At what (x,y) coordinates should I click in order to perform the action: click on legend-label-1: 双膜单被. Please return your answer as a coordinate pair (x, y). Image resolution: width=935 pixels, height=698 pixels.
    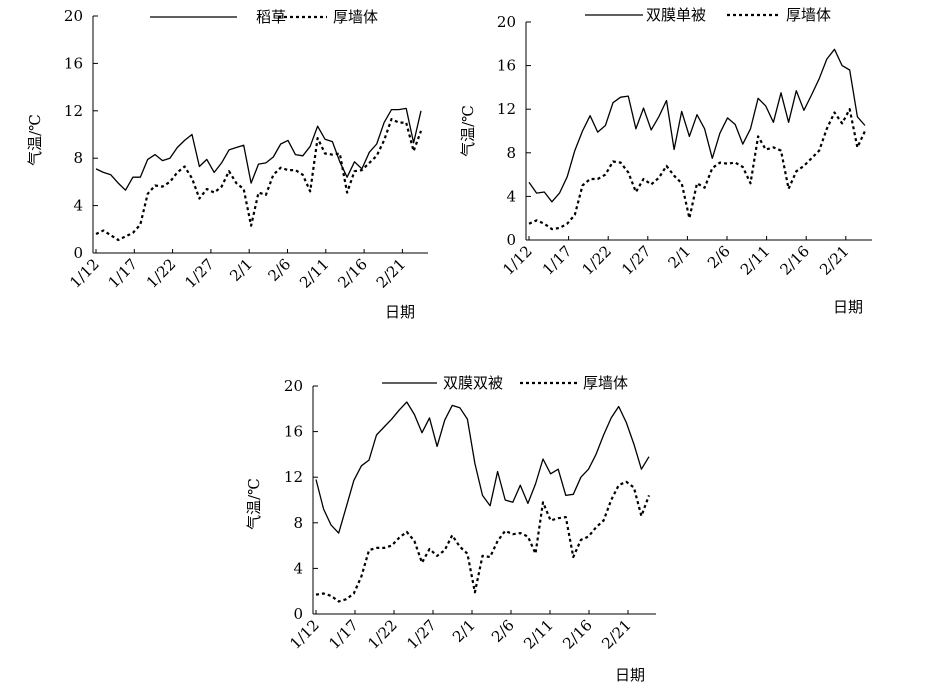
    Looking at the image, I should click on (676, 15).